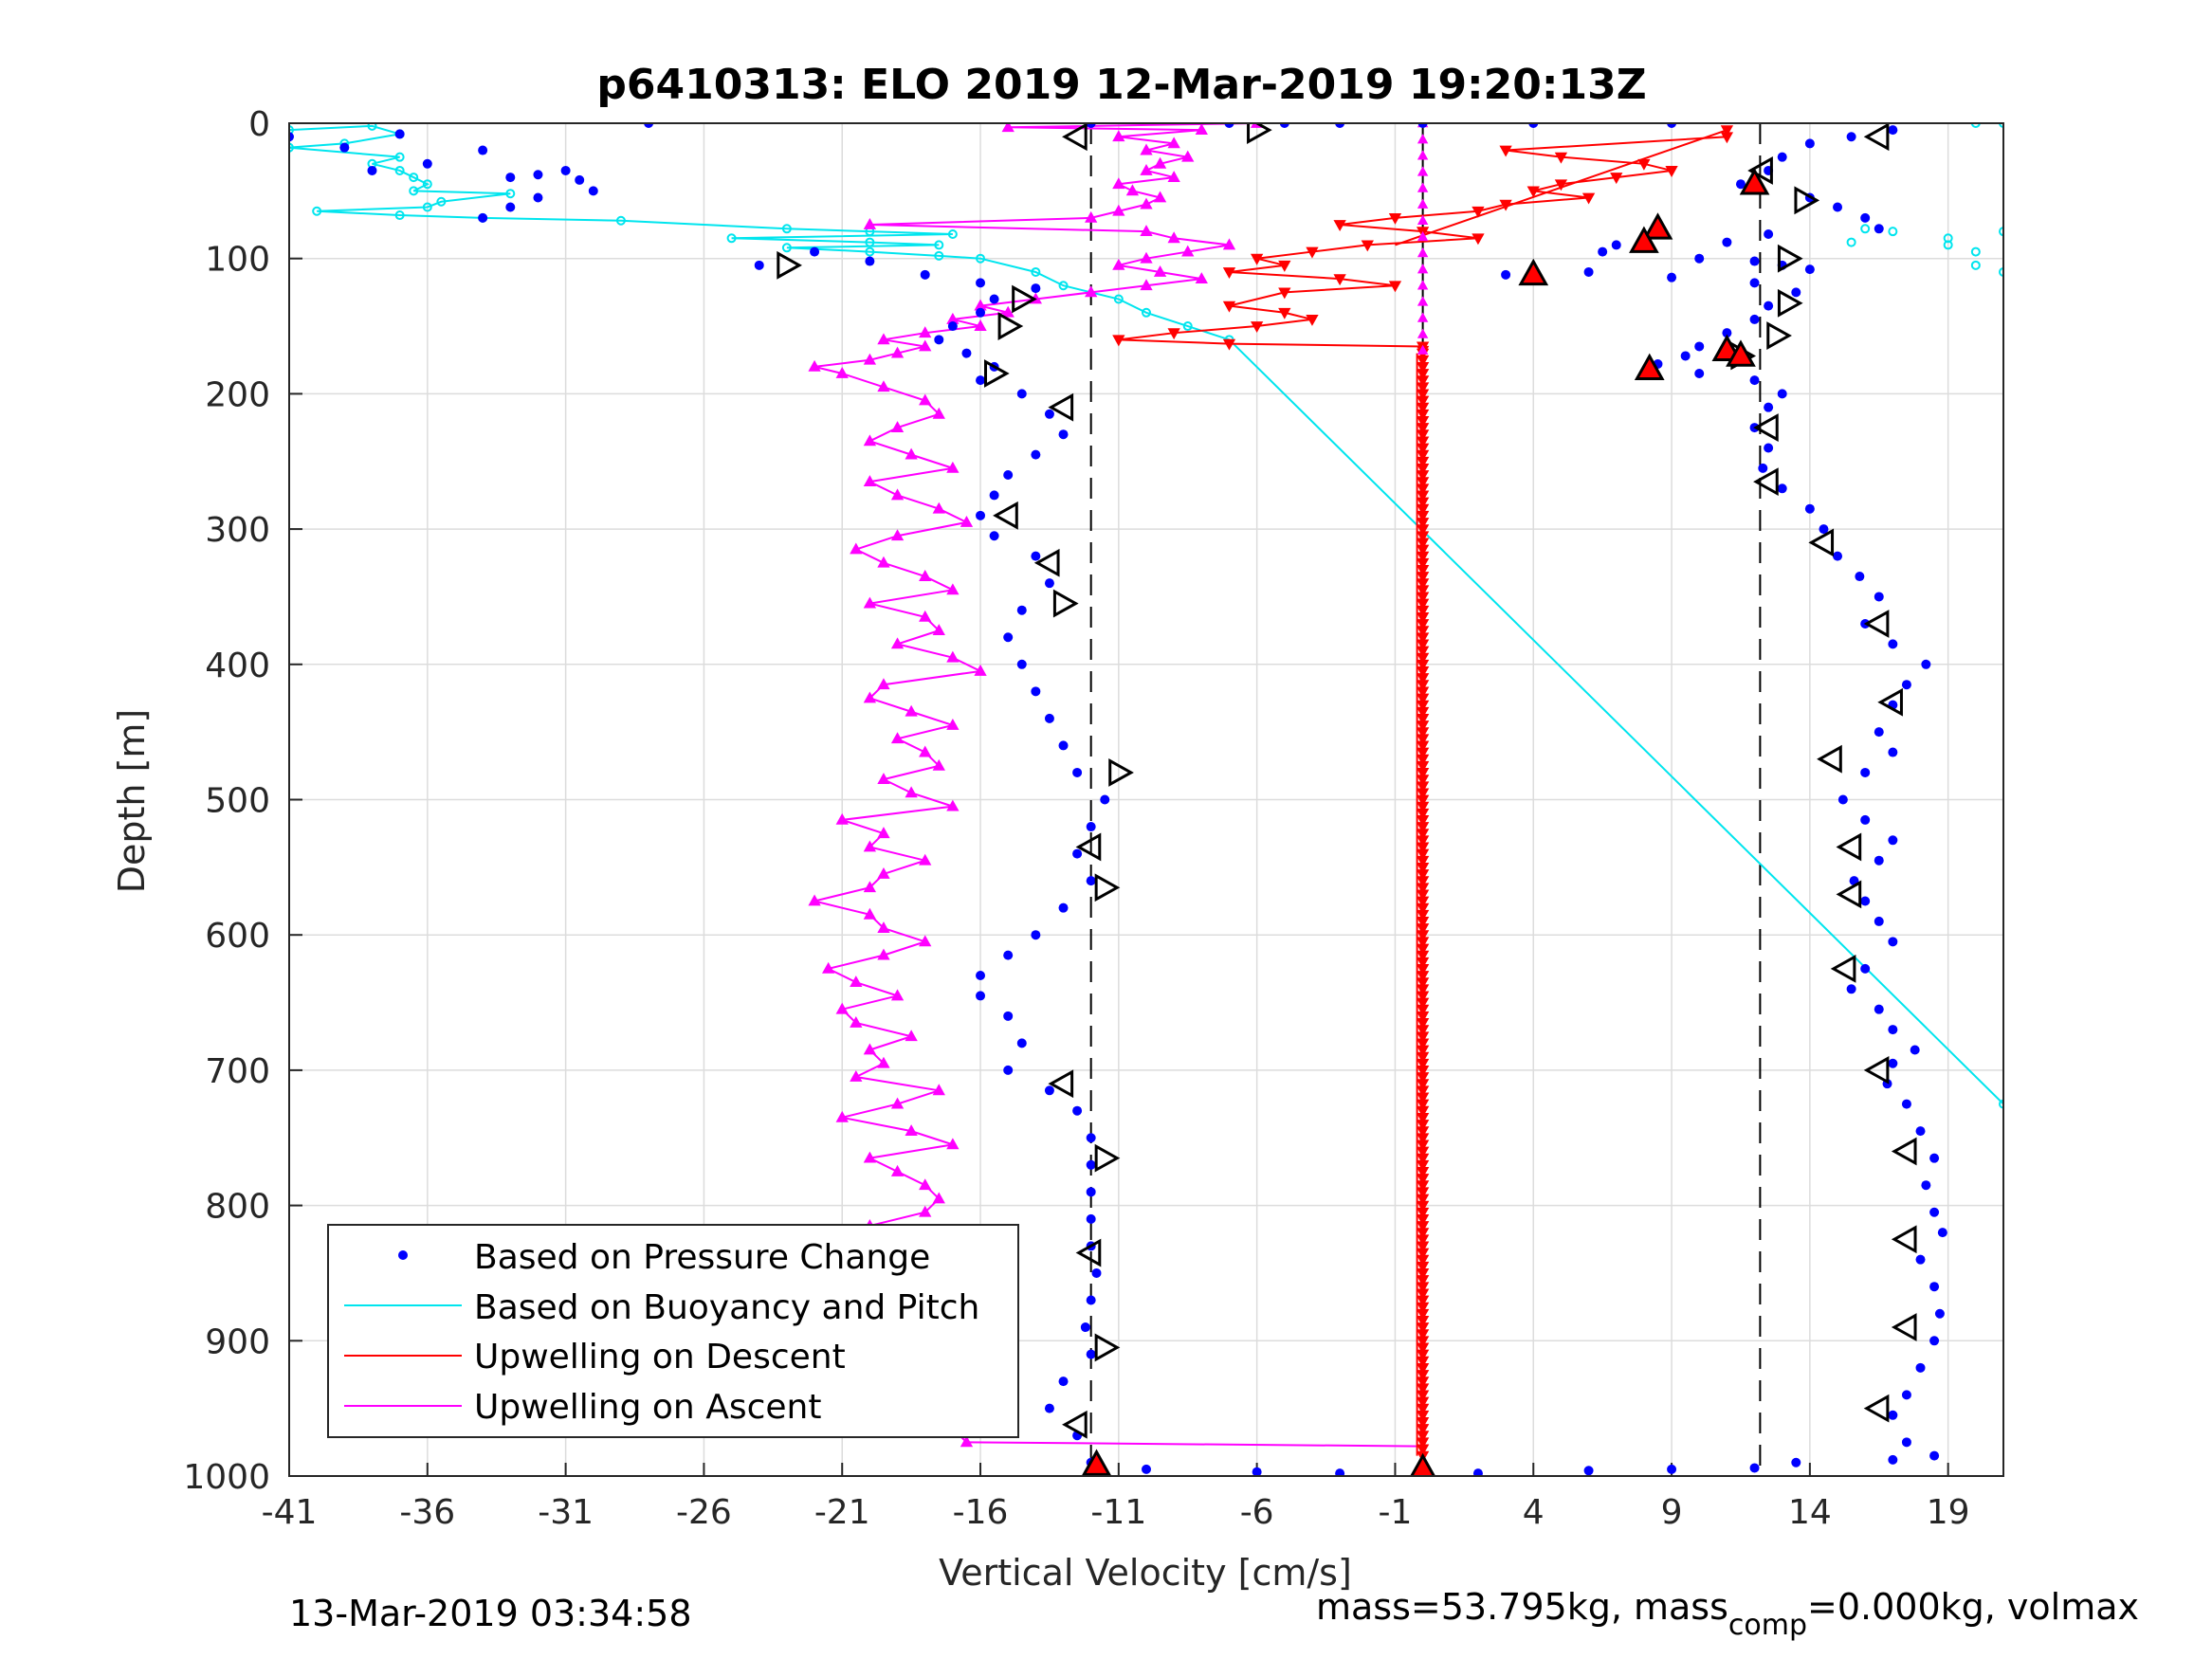  What do you see at coordinates (1522, 1607) in the screenshot?
I see `mass-footer-prefix: mass=53.795kg, mass` at bounding box center [1522, 1607].